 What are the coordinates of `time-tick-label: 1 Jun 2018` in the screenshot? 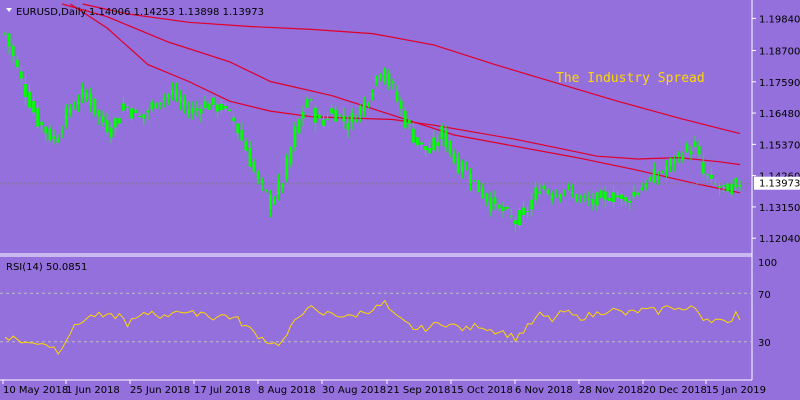 It's located at (93, 390).